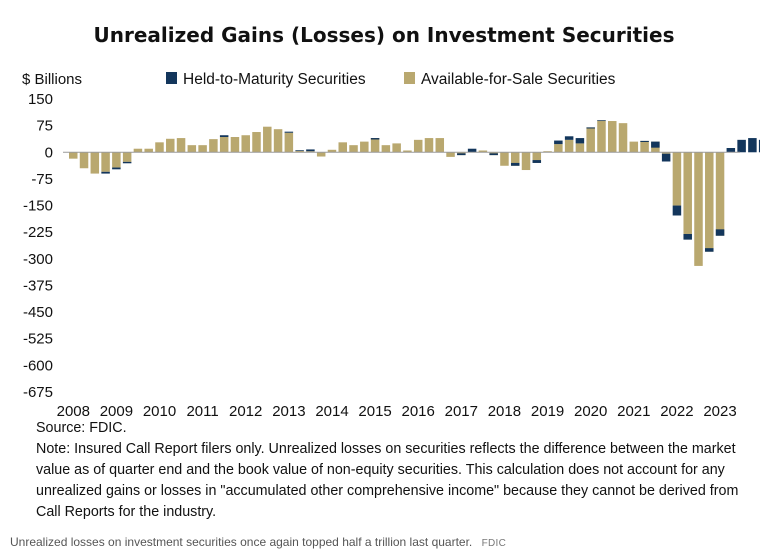 Image resolution: width=760 pixels, height=555 pixels. I want to click on x-tick-label: 2011, so click(202, 411).